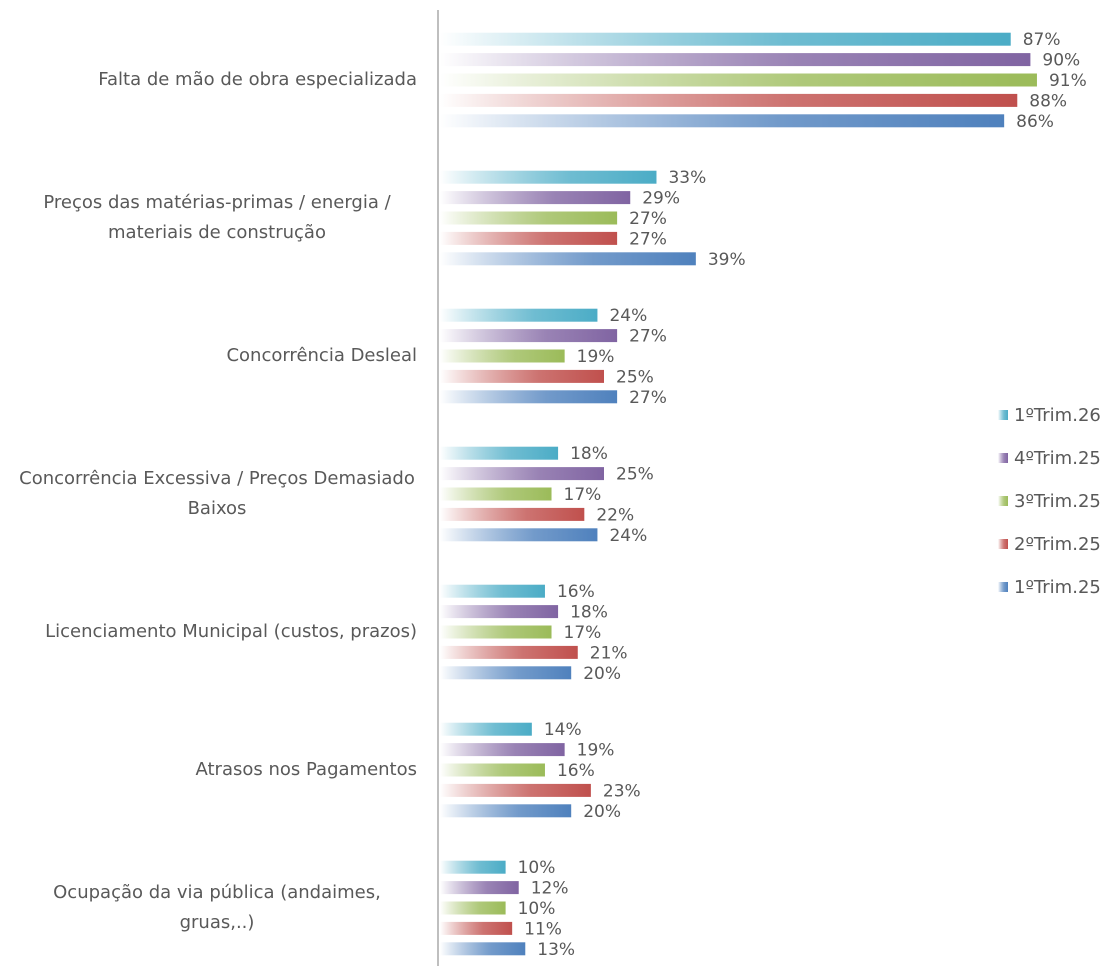 This screenshot has height=966, width=1117. Describe the element at coordinates (1057, 415) in the screenshot. I see `legend-label: 1ºTrim.26` at that location.